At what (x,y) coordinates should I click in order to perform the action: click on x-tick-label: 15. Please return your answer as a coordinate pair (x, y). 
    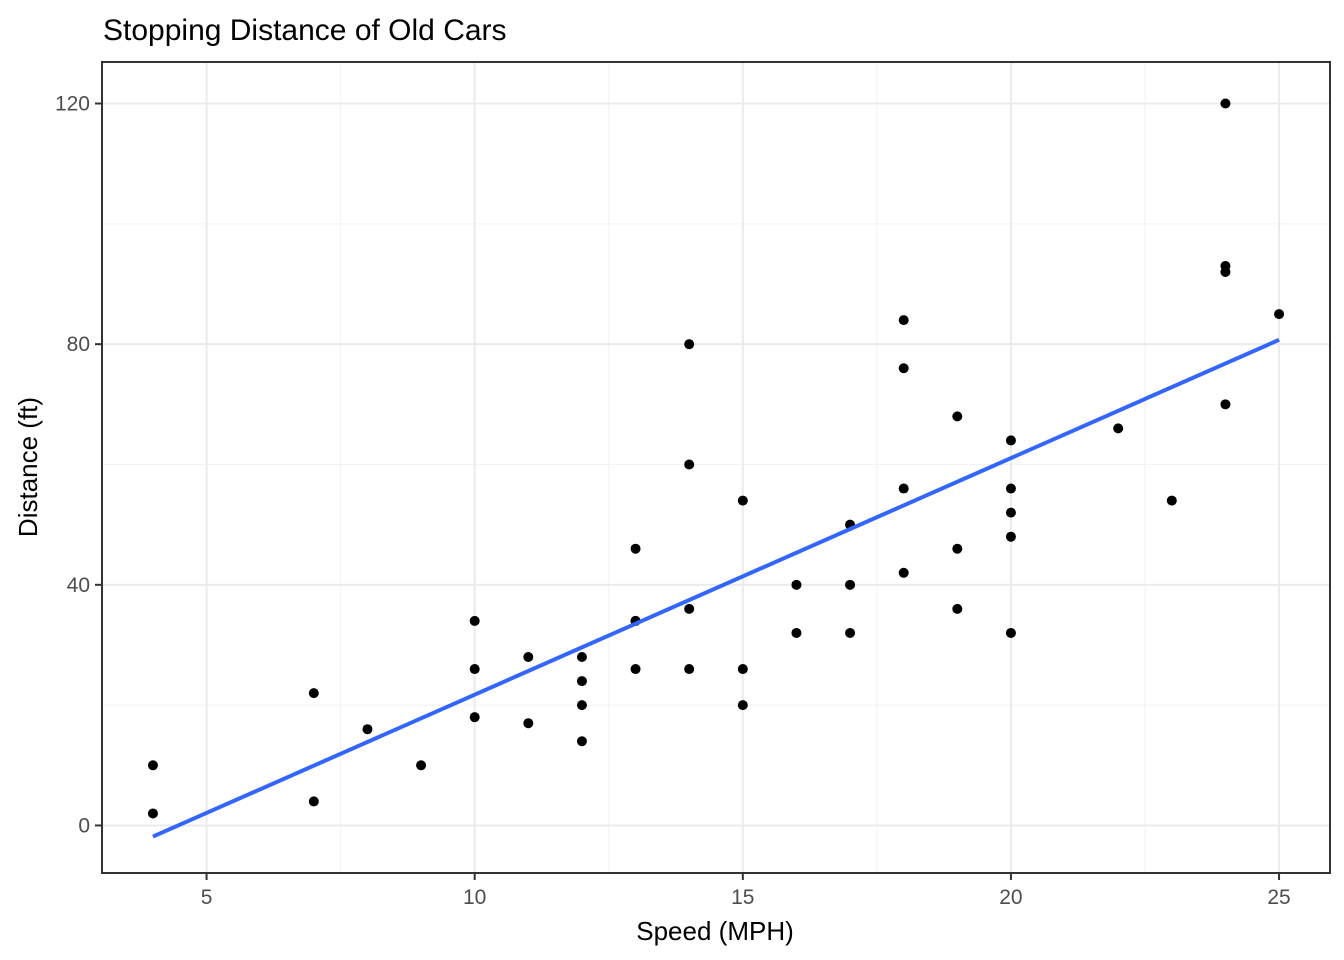
    Looking at the image, I should click on (742, 897).